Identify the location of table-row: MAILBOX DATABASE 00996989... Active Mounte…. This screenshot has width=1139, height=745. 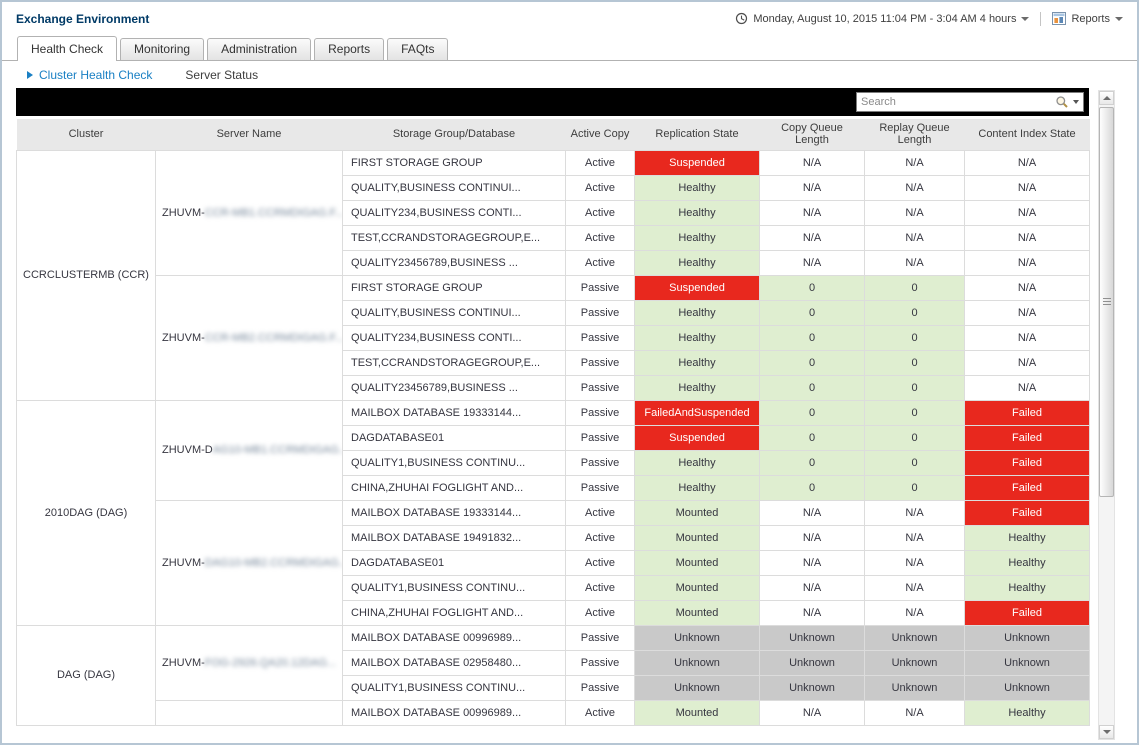
(553, 712).